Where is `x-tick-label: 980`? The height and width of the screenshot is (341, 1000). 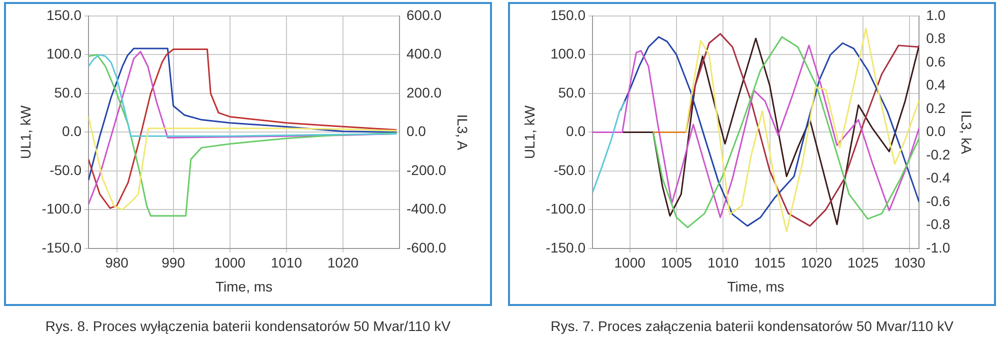 x-tick-label: 980 is located at coordinates (117, 262).